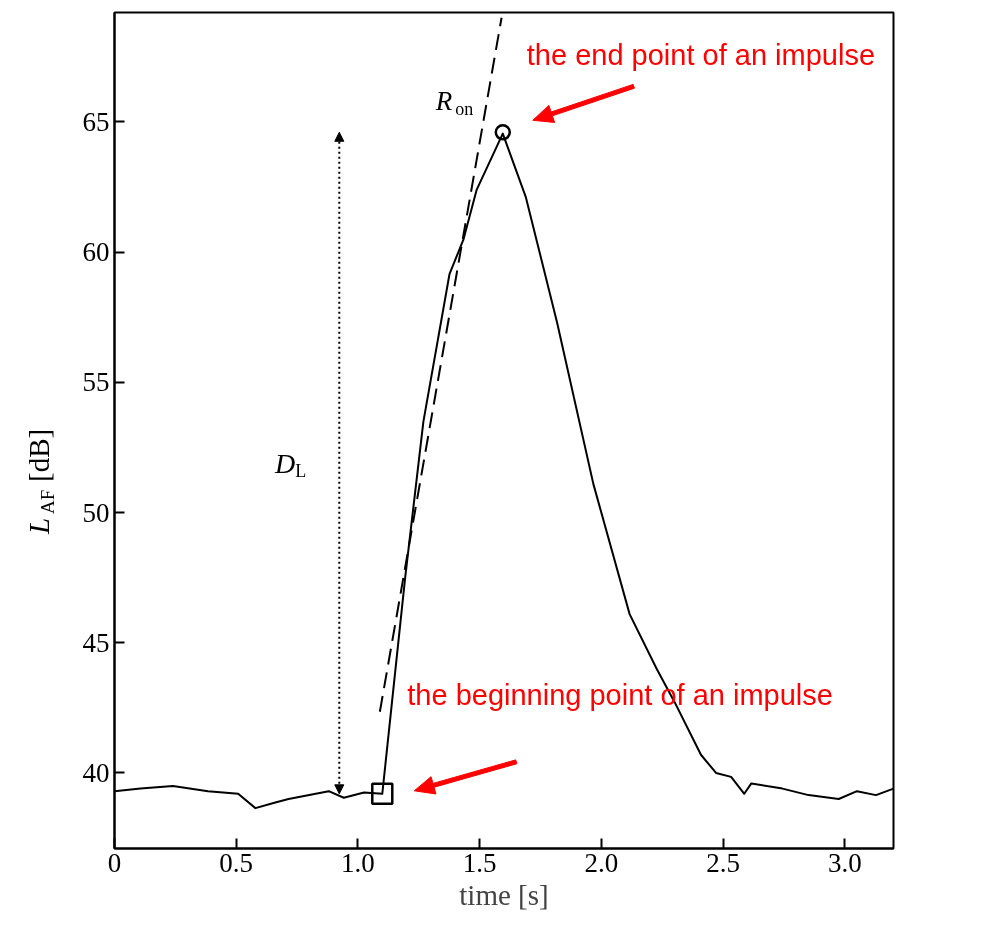 This screenshot has height=940, width=1002. I want to click on y-tick-label: 50, so click(96, 512).